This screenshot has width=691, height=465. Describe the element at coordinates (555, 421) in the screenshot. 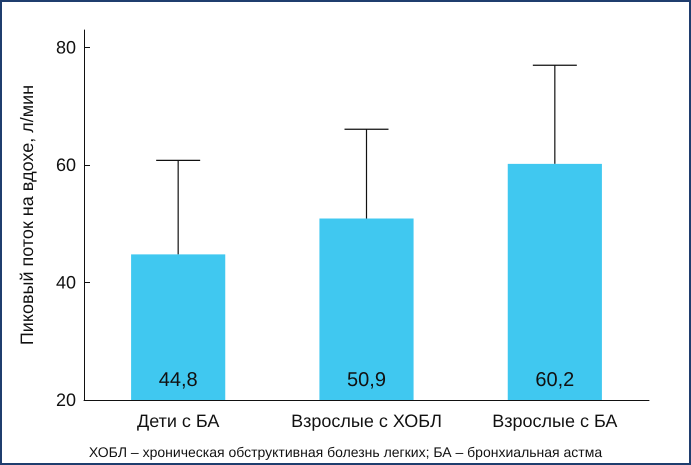

I see `x-tick-label: Взрослые с БА` at that location.